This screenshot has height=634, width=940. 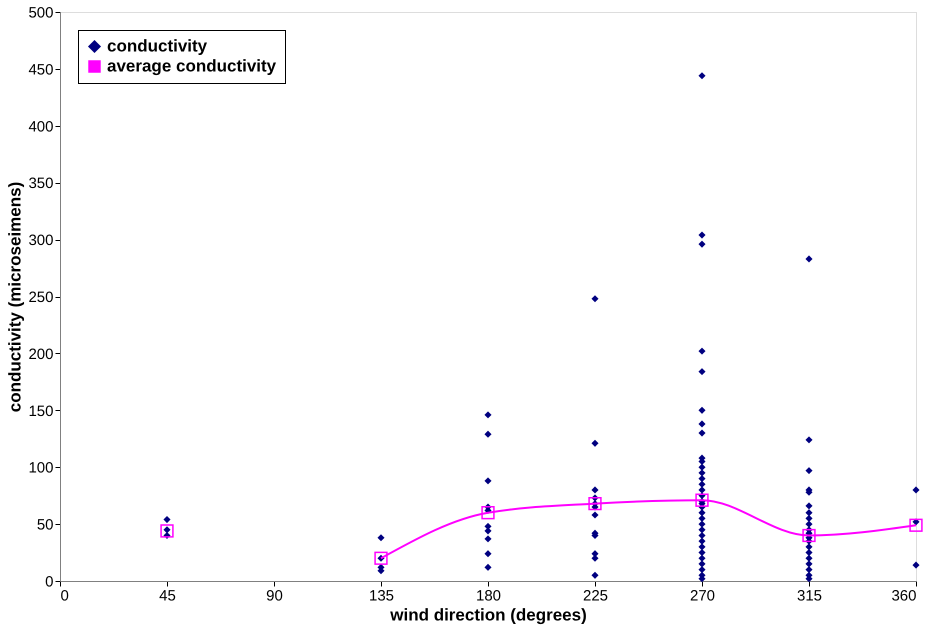 I want to click on legend-label: average conductivity, so click(x=192, y=66).